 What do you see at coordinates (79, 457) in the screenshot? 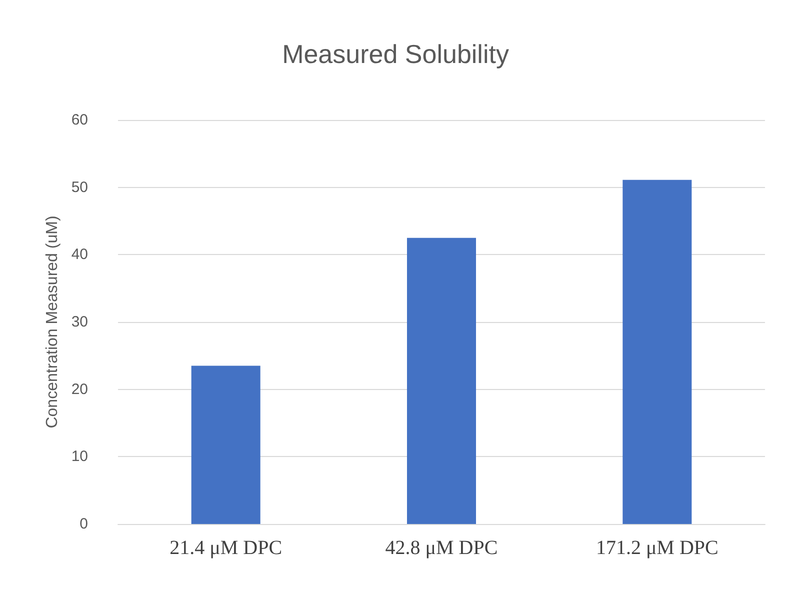
I see `y-tick-label: 10` at bounding box center [79, 457].